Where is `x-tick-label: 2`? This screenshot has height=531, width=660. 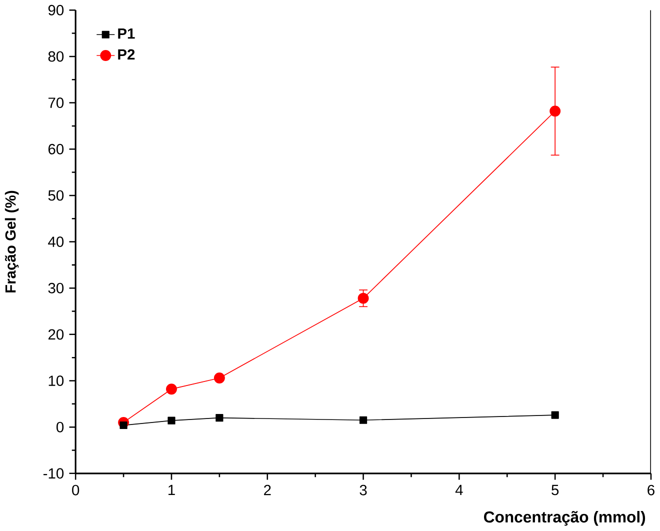
x-tick-label: 2 is located at coordinates (267, 490).